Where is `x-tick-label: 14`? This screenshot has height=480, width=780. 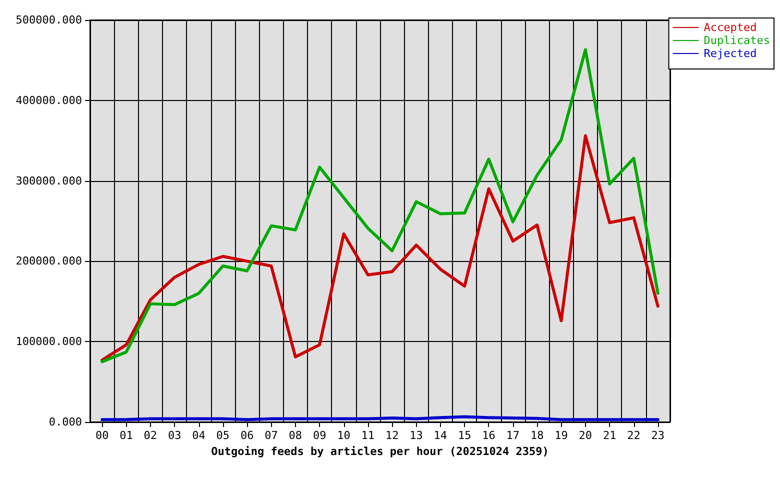
x-tick-label: 14 is located at coordinates (441, 435).